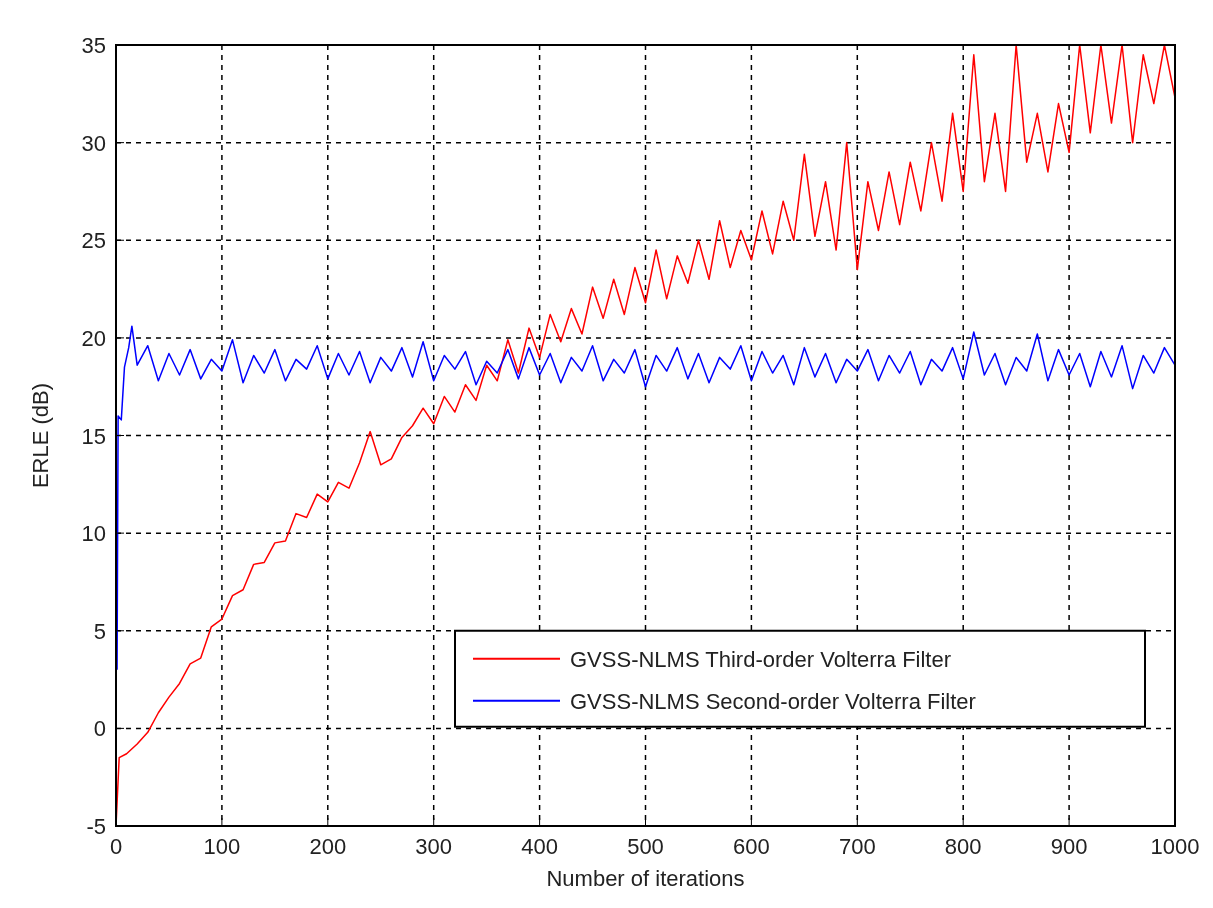  What do you see at coordinates (96, 826) in the screenshot?
I see `y-tick-label: -5` at bounding box center [96, 826].